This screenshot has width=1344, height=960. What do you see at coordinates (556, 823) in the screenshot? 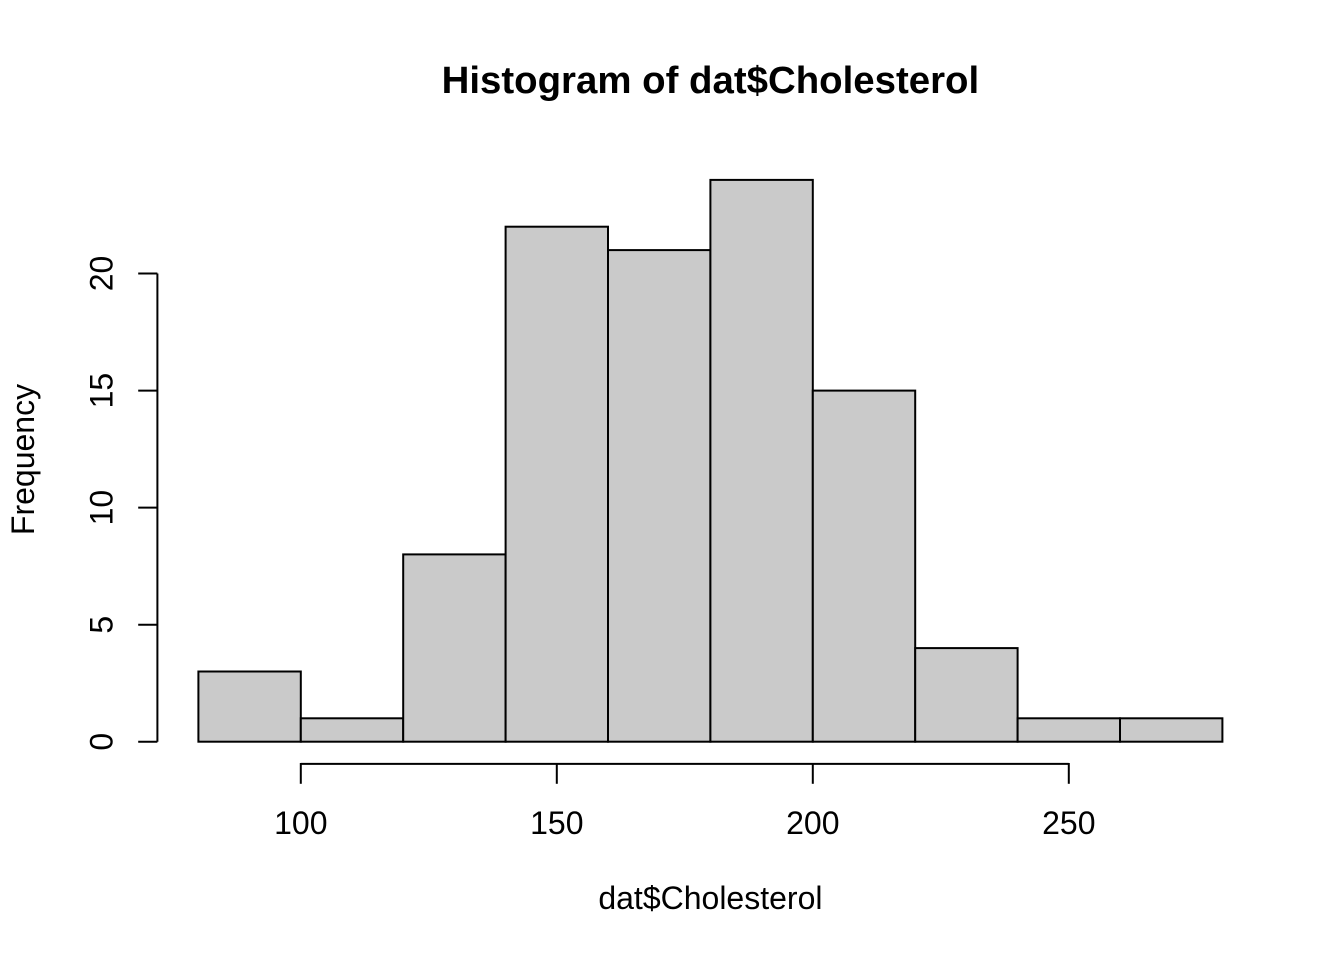
I see `svg-text: 150` at bounding box center [556, 823].